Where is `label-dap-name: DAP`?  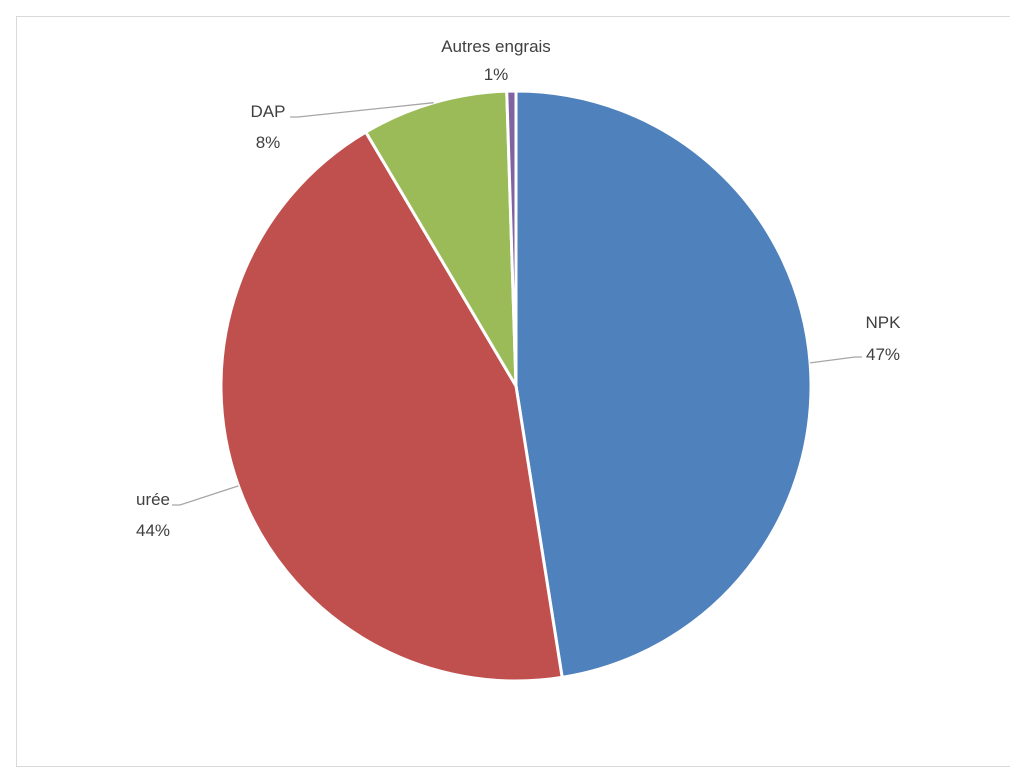 label-dap-name: DAP is located at coordinates (268, 111).